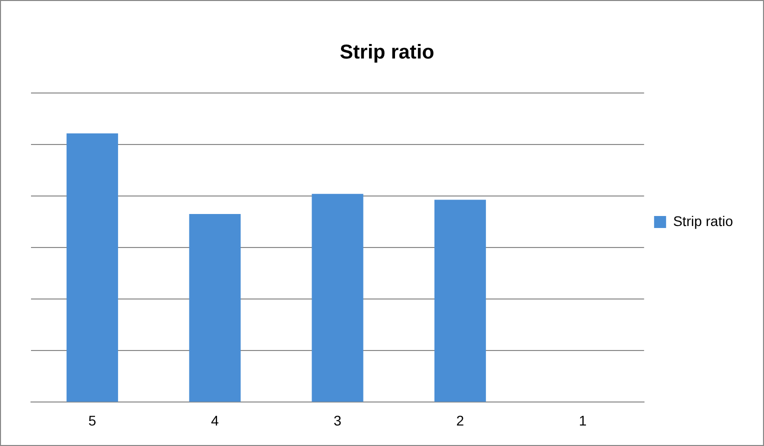 The image size is (764, 446). What do you see at coordinates (92, 420) in the screenshot?
I see `x-tick-label: 5` at bounding box center [92, 420].